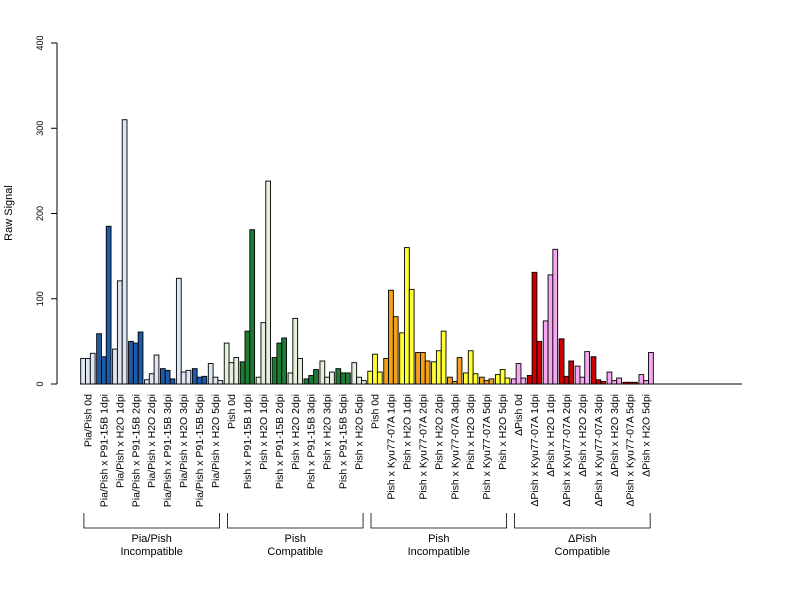  I want to click on group-bracket, so click(295, 521).